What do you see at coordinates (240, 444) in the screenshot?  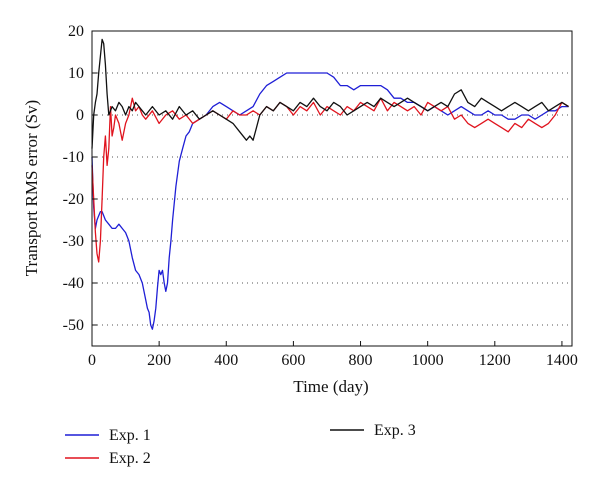 I see `legend: Exp. 1 Exp. 2 Exp. 3` at bounding box center [240, 444].